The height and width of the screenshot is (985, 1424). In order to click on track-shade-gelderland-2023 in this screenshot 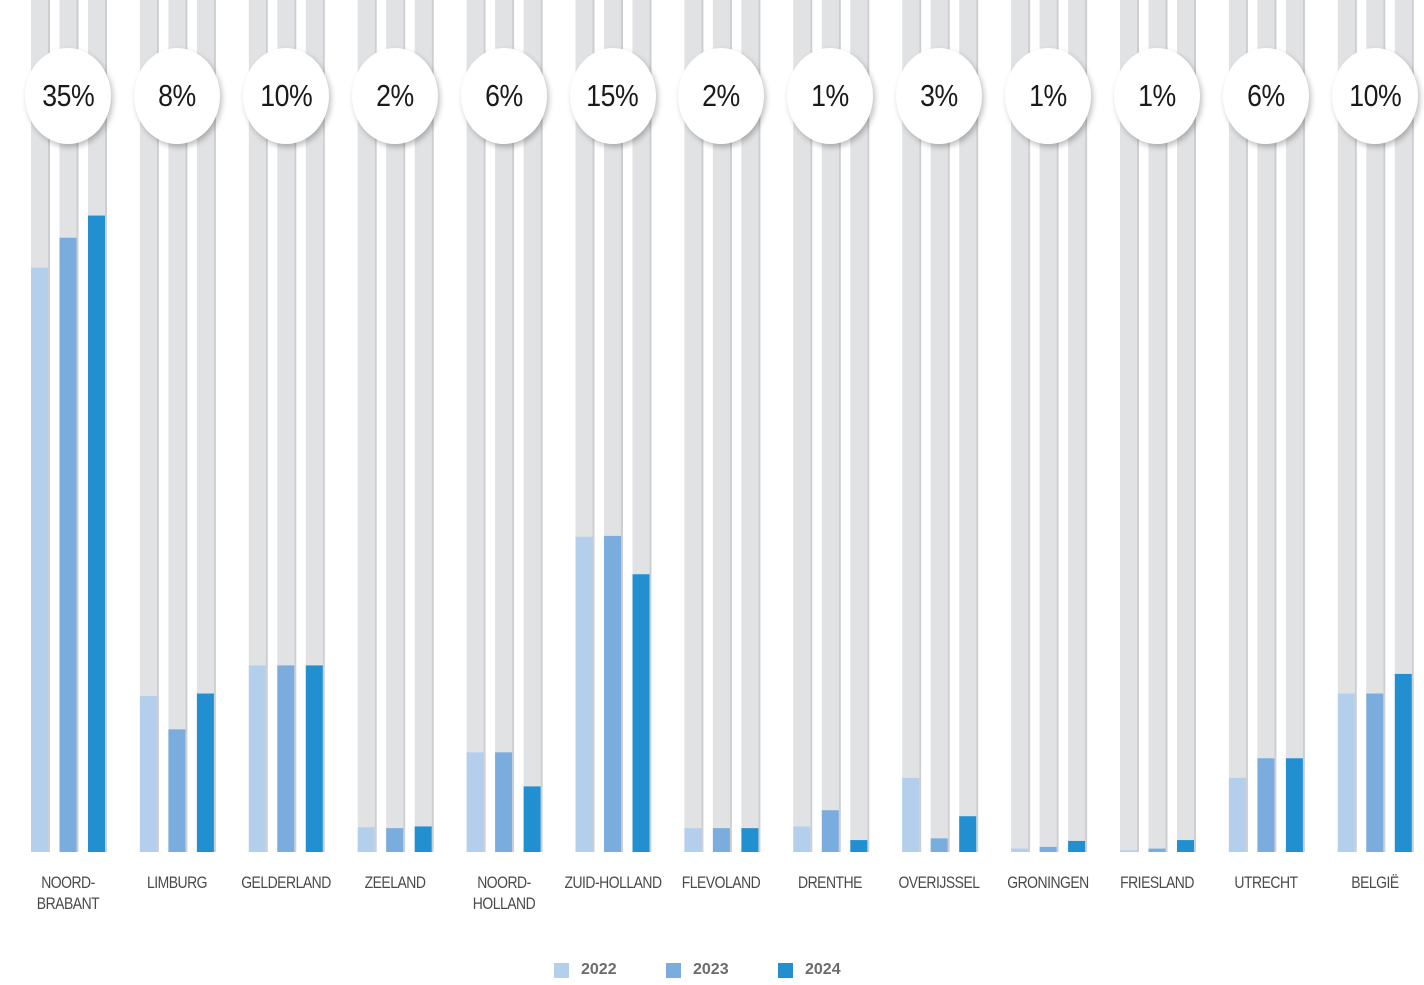, I will do `click(295, 426)`.